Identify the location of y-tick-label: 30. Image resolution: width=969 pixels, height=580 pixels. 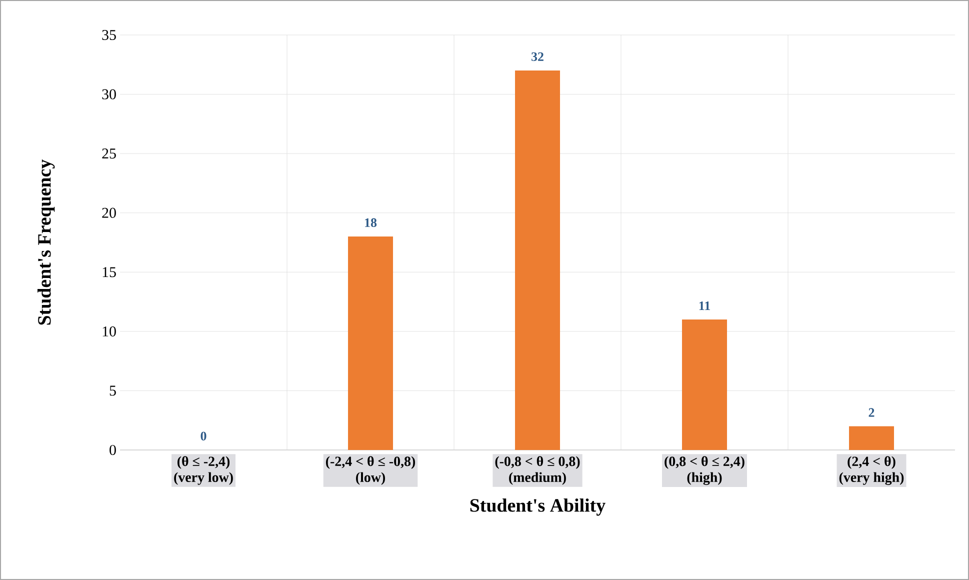
(109, 94).